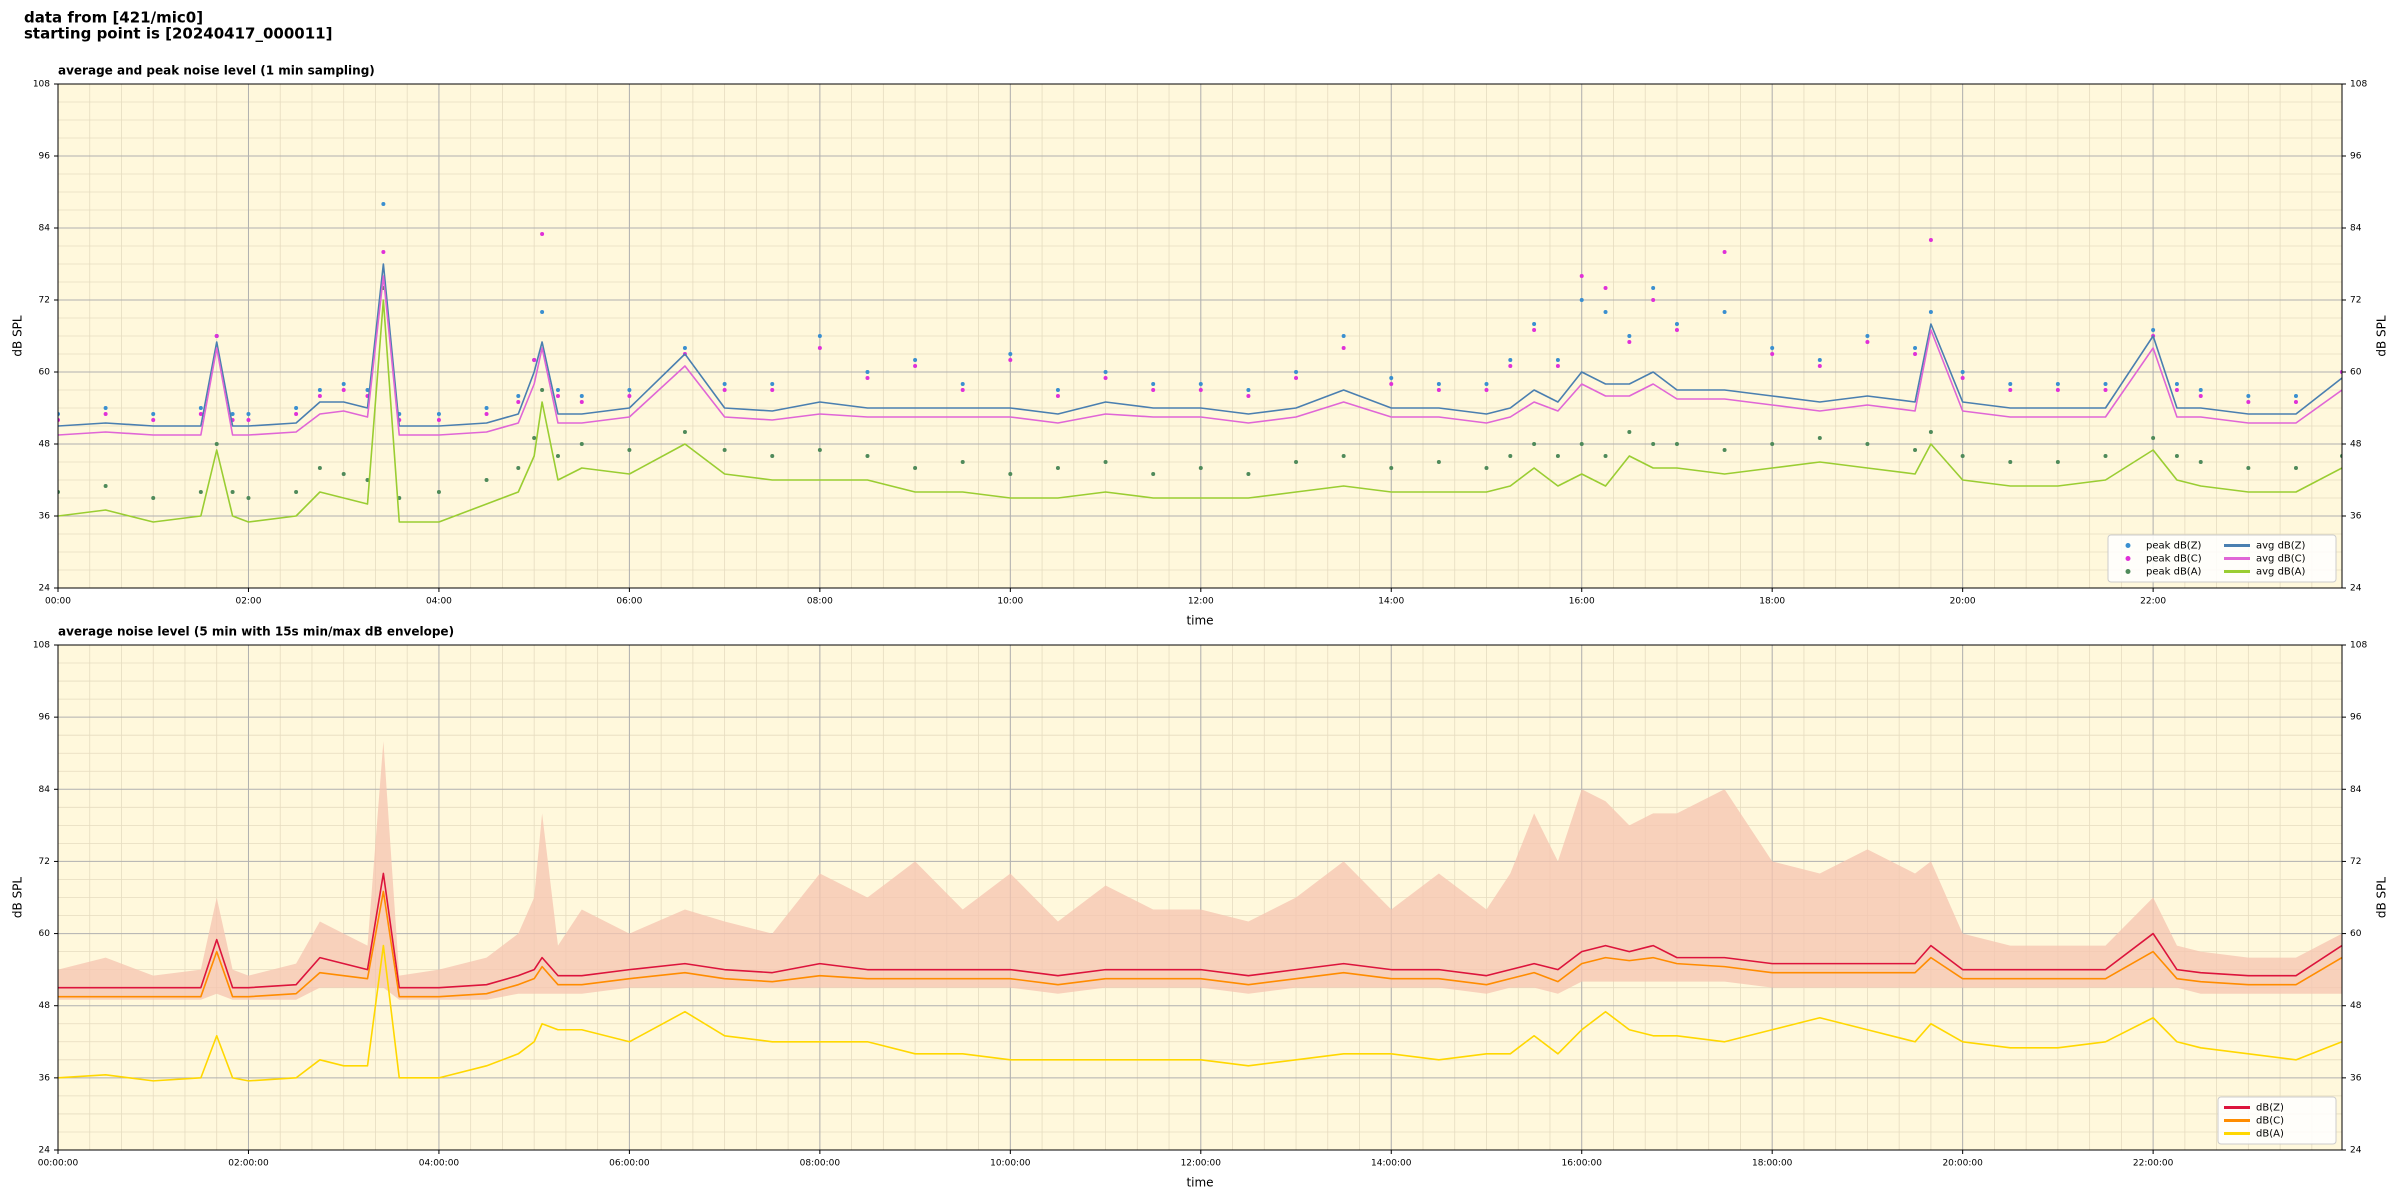 The image size is (2400, 1200). Describe the element at coordinates (248, 1164) in the screenshot. I see `x-tick-label: 02:00:00` at that location.